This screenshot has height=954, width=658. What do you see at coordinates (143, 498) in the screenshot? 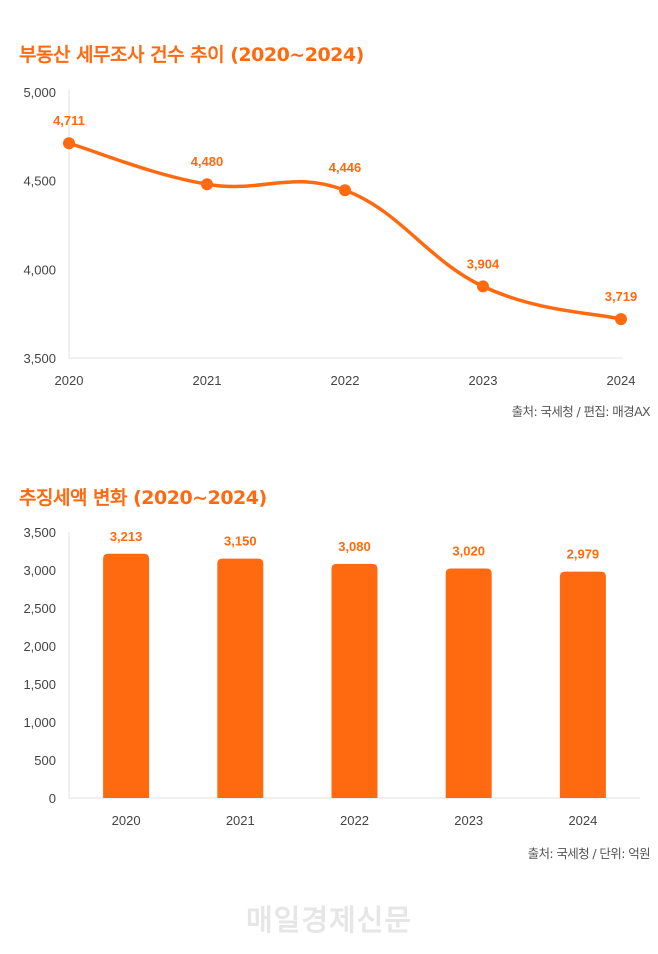
I see `bar-chart-title: 추징세액 변화 (2020~2024)` at bounding box center [143, 498].